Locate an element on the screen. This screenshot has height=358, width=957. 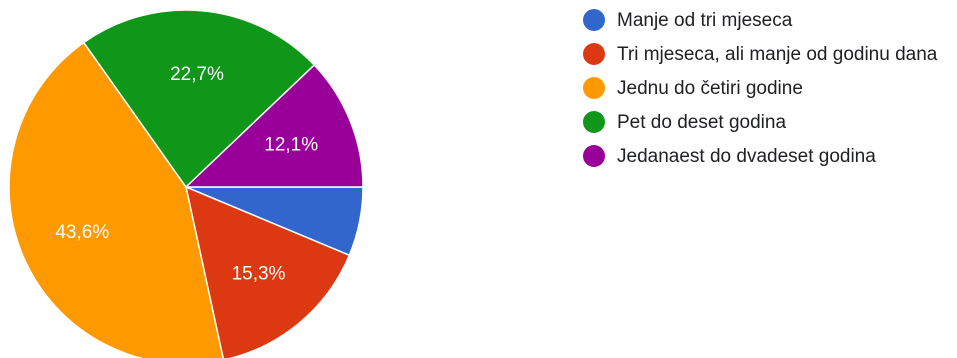
pie-slice-label: 43,6% is located at coordinates (82, 232).